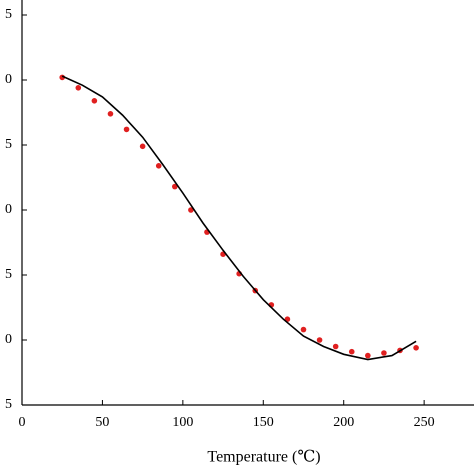  I want to click on x-tick-label: 100, so click(182, 422).